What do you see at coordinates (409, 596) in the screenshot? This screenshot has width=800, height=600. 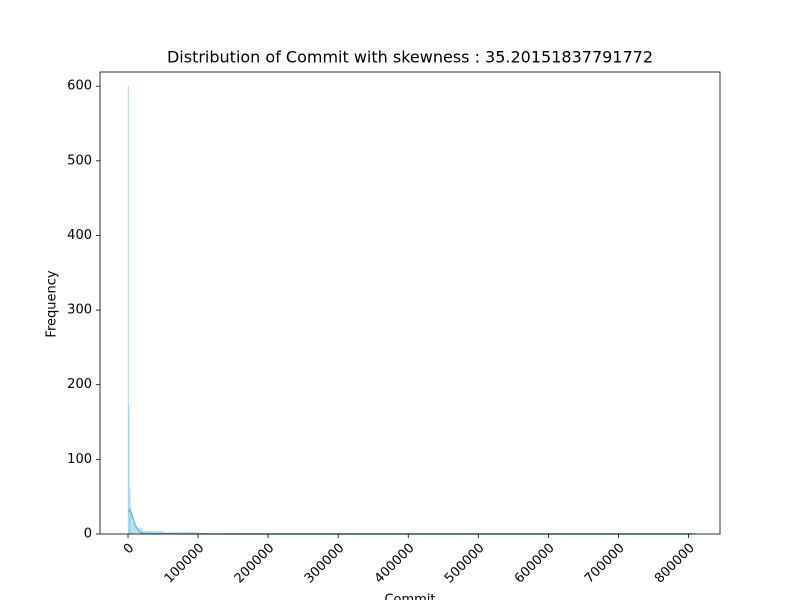 I see `x-axis-label: Commit` at bounding box center [409, 596].